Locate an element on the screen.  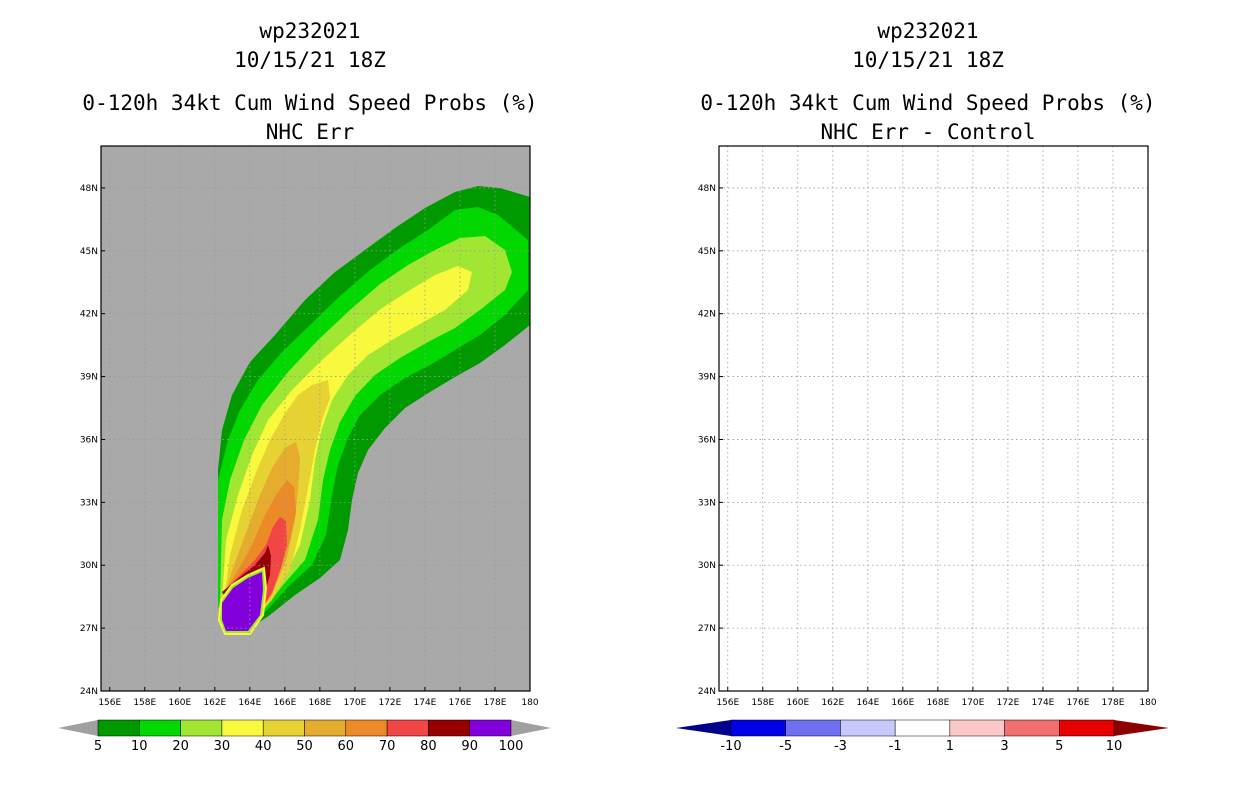
colorbar-label: -10 is located at coordinates (730, 746).